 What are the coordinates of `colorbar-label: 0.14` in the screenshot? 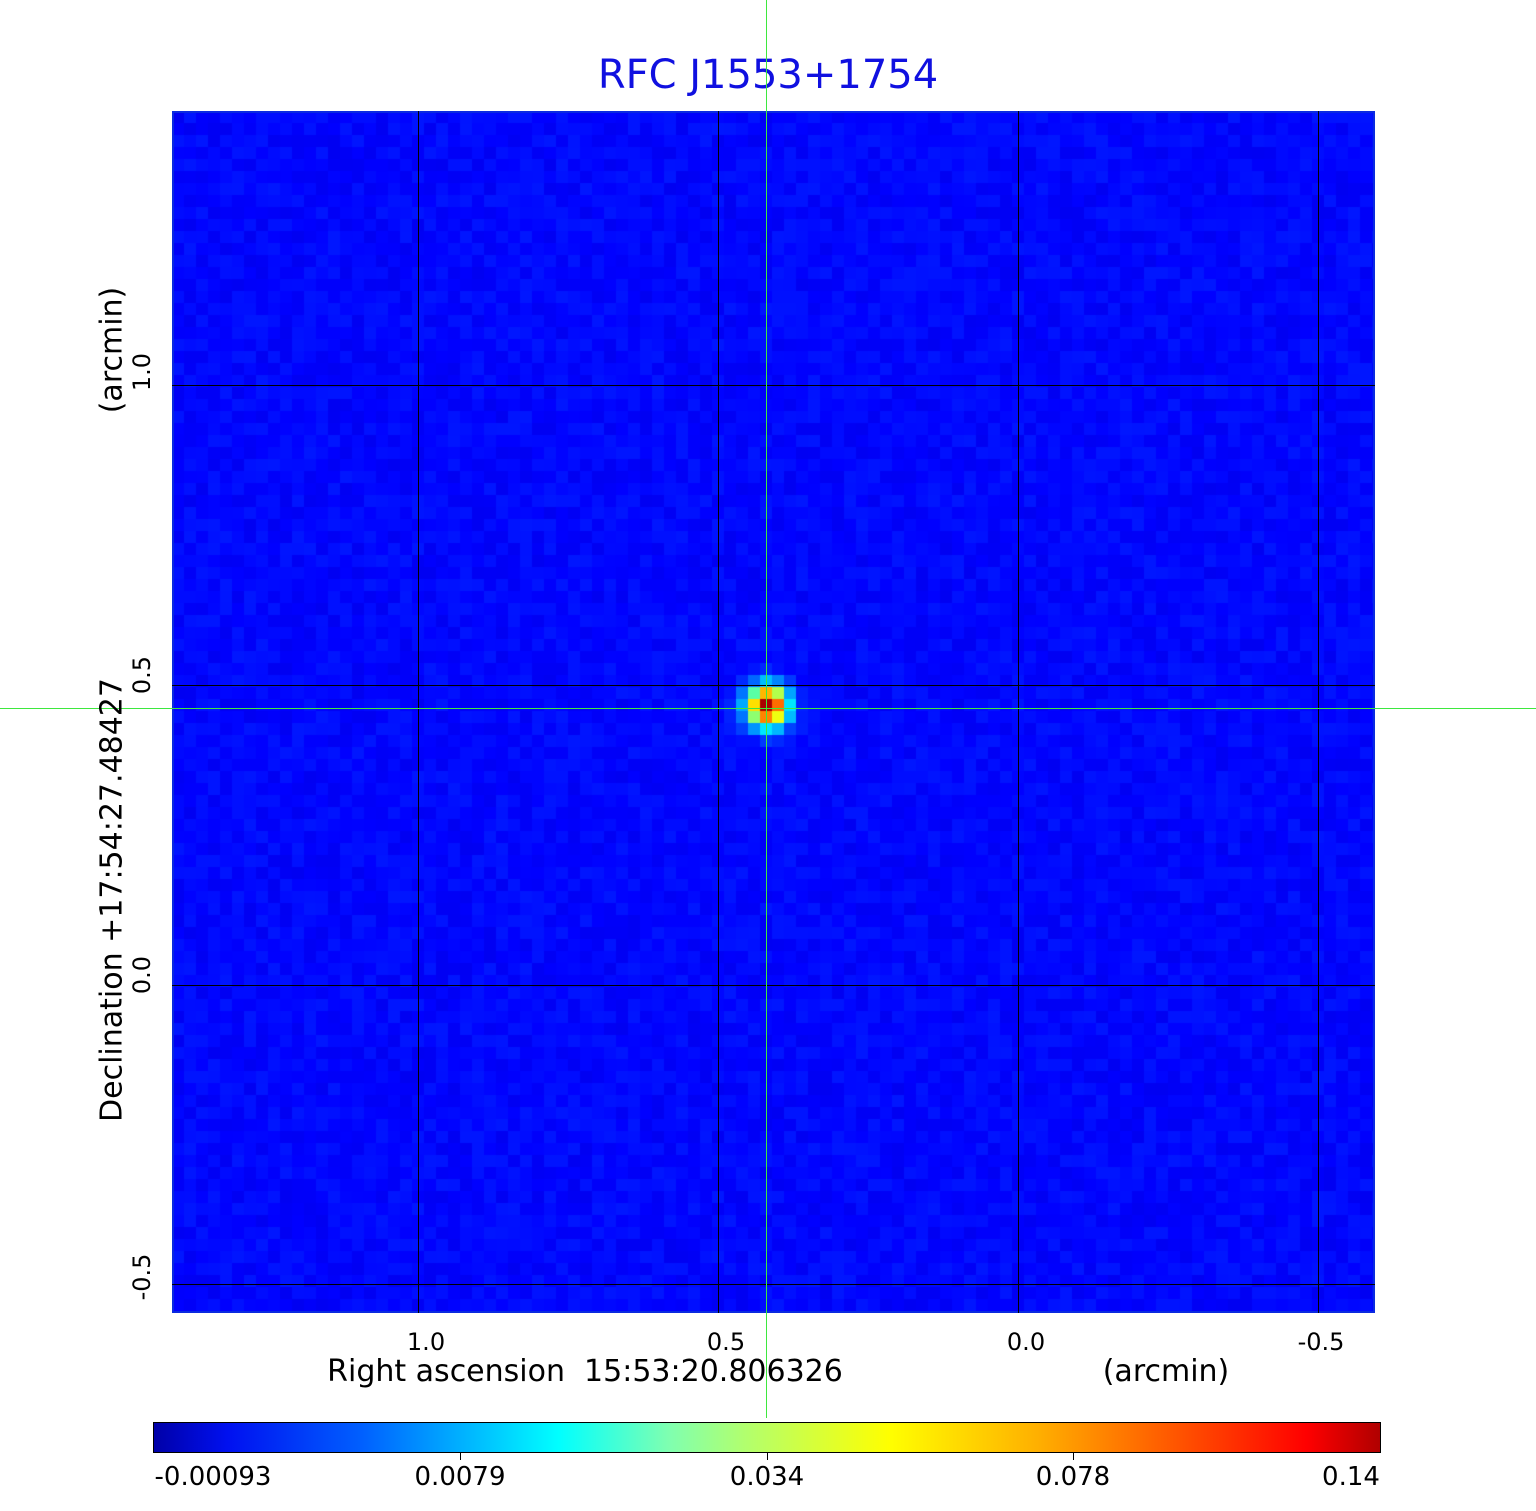 It's located at (1351, 1477).